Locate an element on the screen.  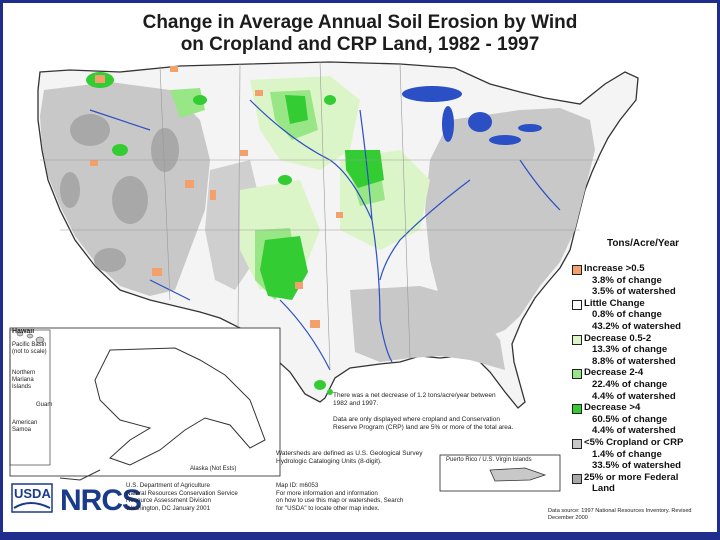
alaska-shape is located at coordinates (180, 406).